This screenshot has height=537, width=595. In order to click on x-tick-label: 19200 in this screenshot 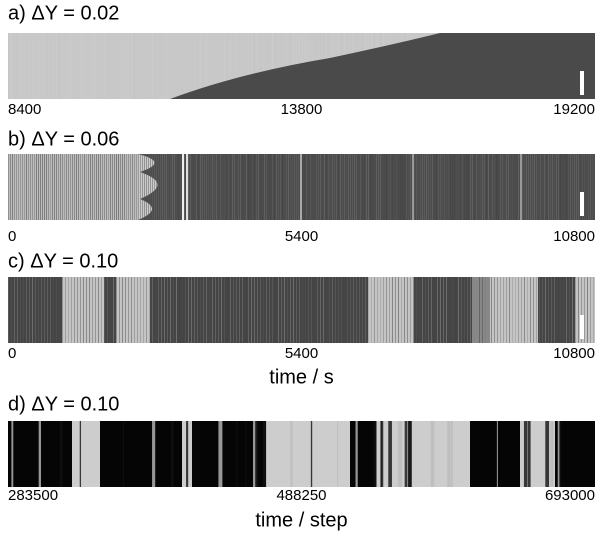, I will do `click(574, 109)`.